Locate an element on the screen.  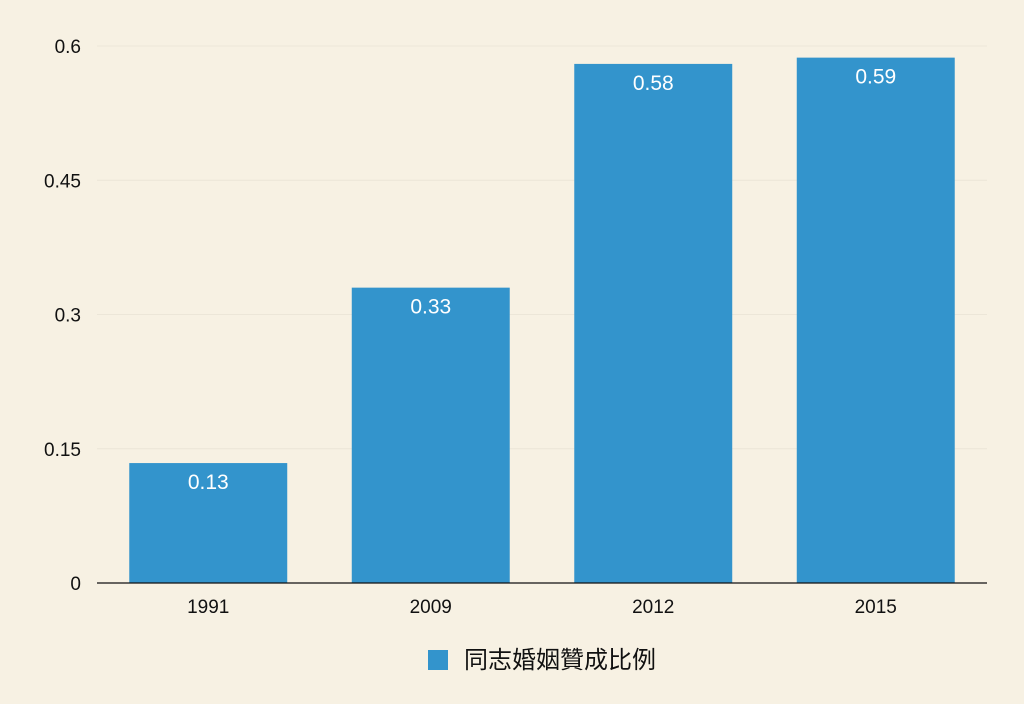
x-tick-label: 2012 is located at coordinates (653, 607).